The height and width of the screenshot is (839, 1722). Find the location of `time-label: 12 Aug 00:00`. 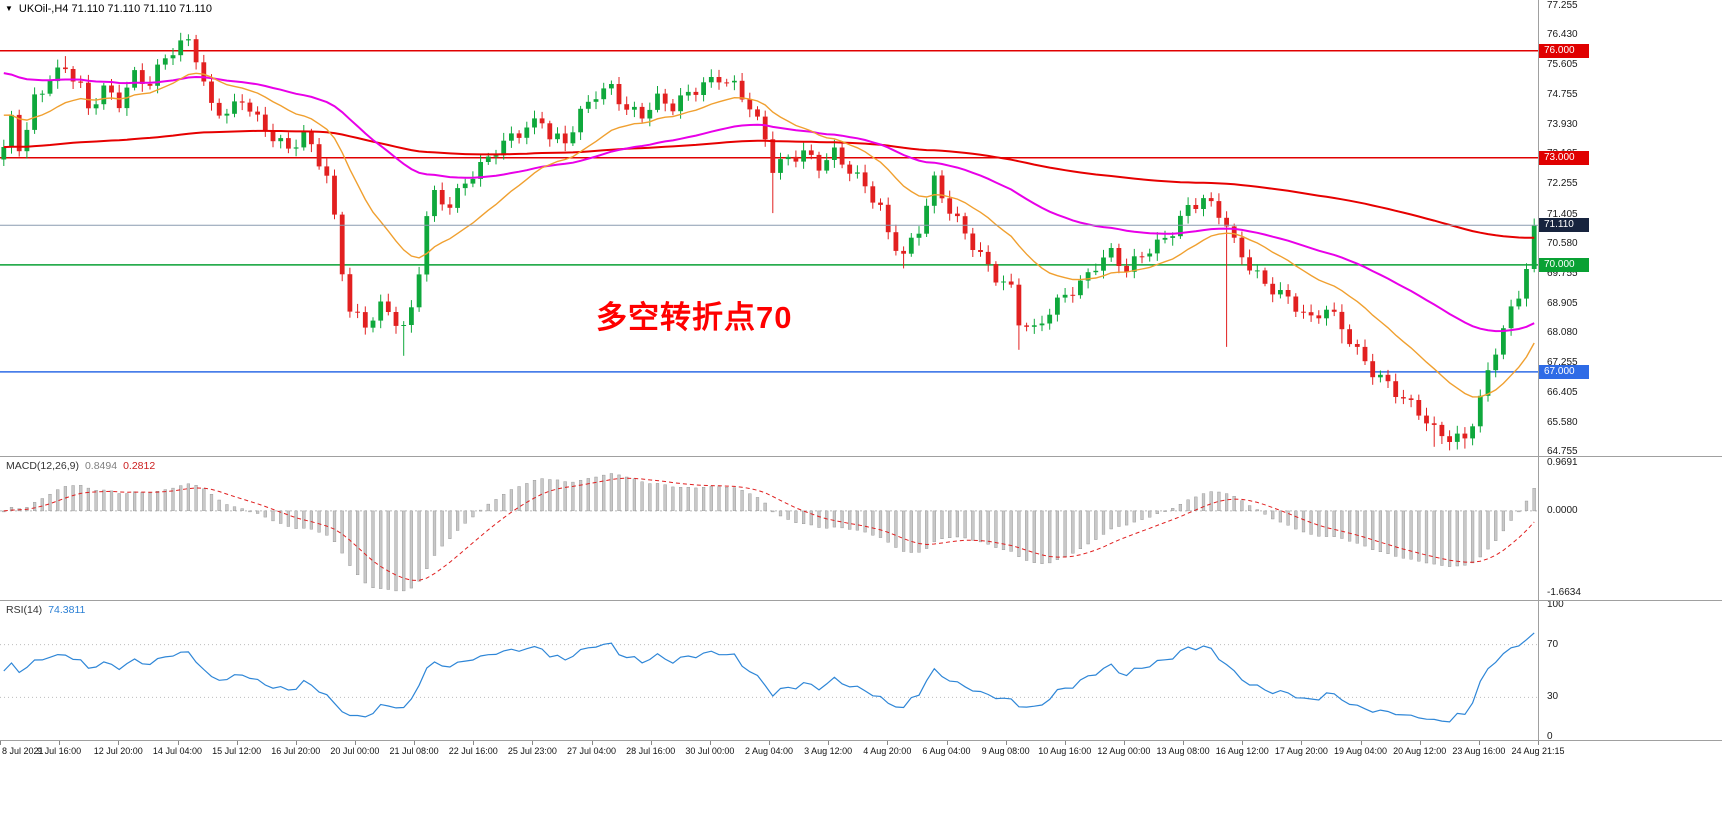

time-label: 12 Aug 00:00 is located at coordinates (1124, 751).